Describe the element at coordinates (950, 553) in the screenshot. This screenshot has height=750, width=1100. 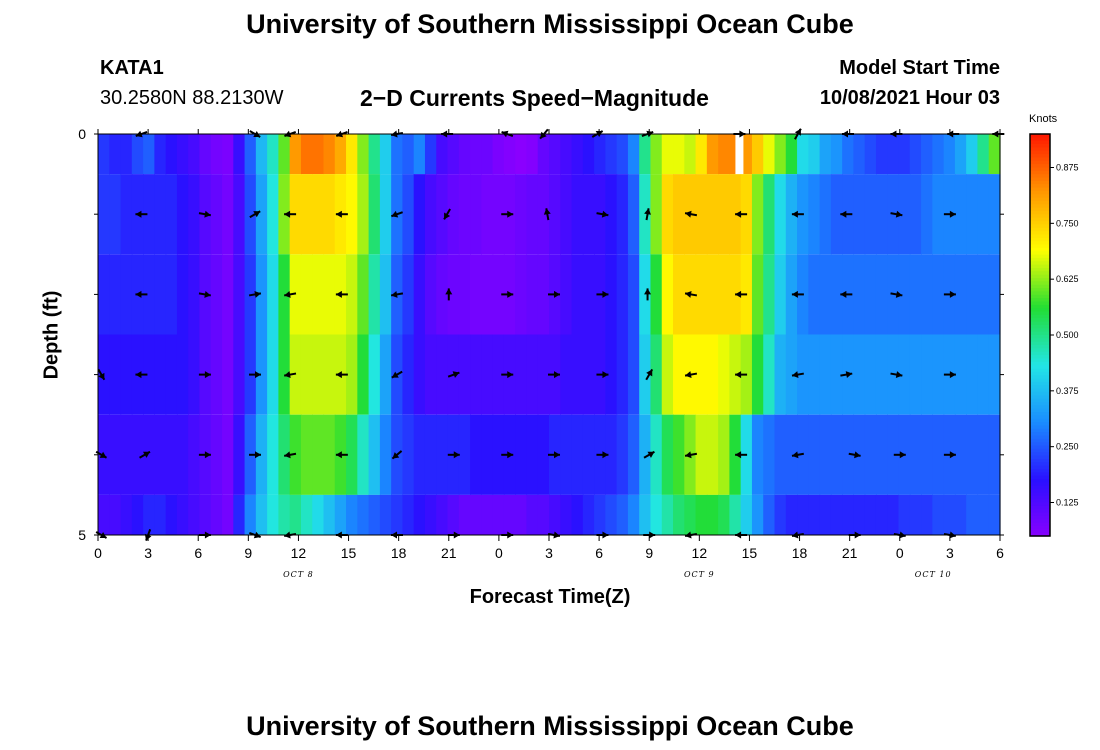
I see `x-tick-label: 3` at that location.